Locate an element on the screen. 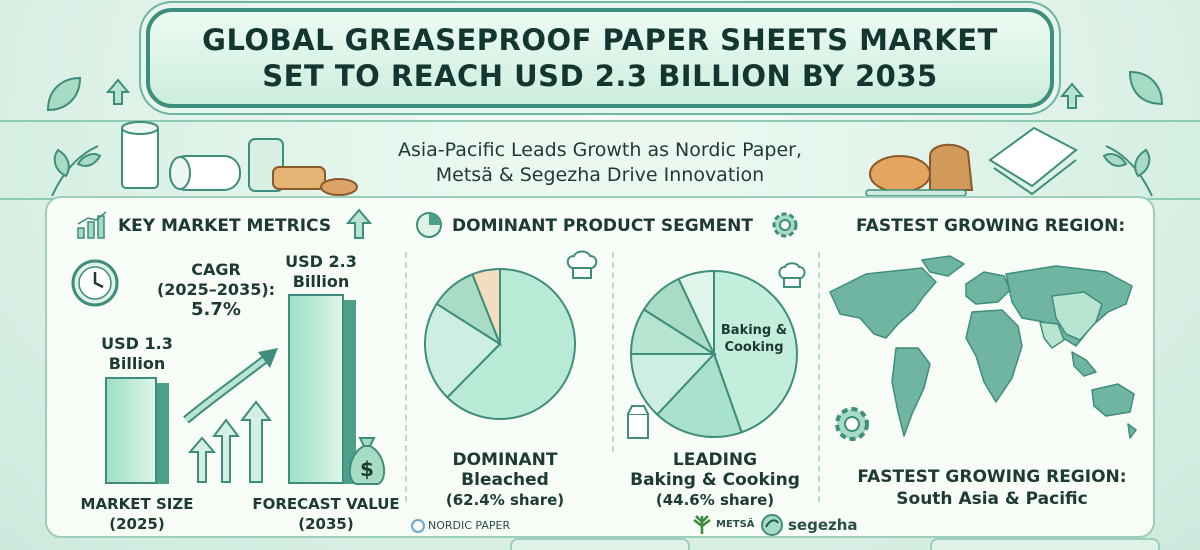 The image size is (1200, 550). pie-chart-icon is located at coordinates (429, 225).